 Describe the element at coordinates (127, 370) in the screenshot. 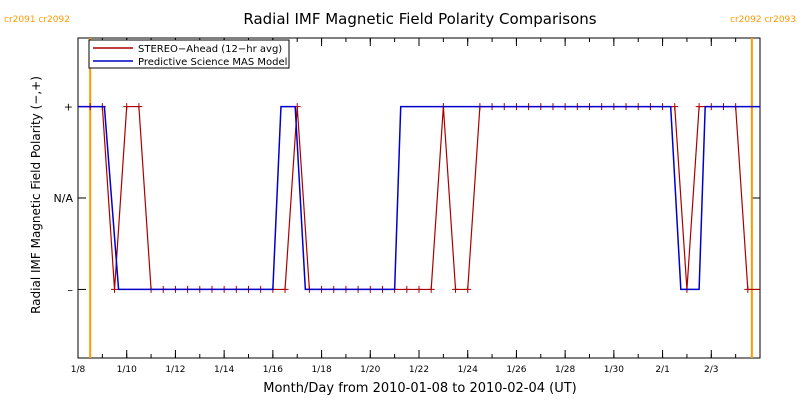

I see `x-tick-label-1: 1/10` at that location.